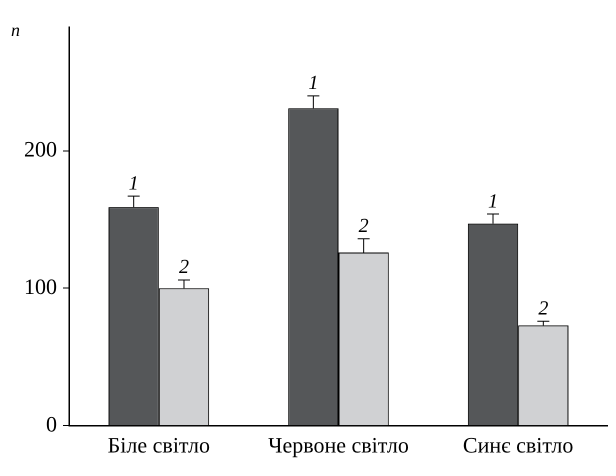  I want to click on y-axis-title: n, so click(15, 30).